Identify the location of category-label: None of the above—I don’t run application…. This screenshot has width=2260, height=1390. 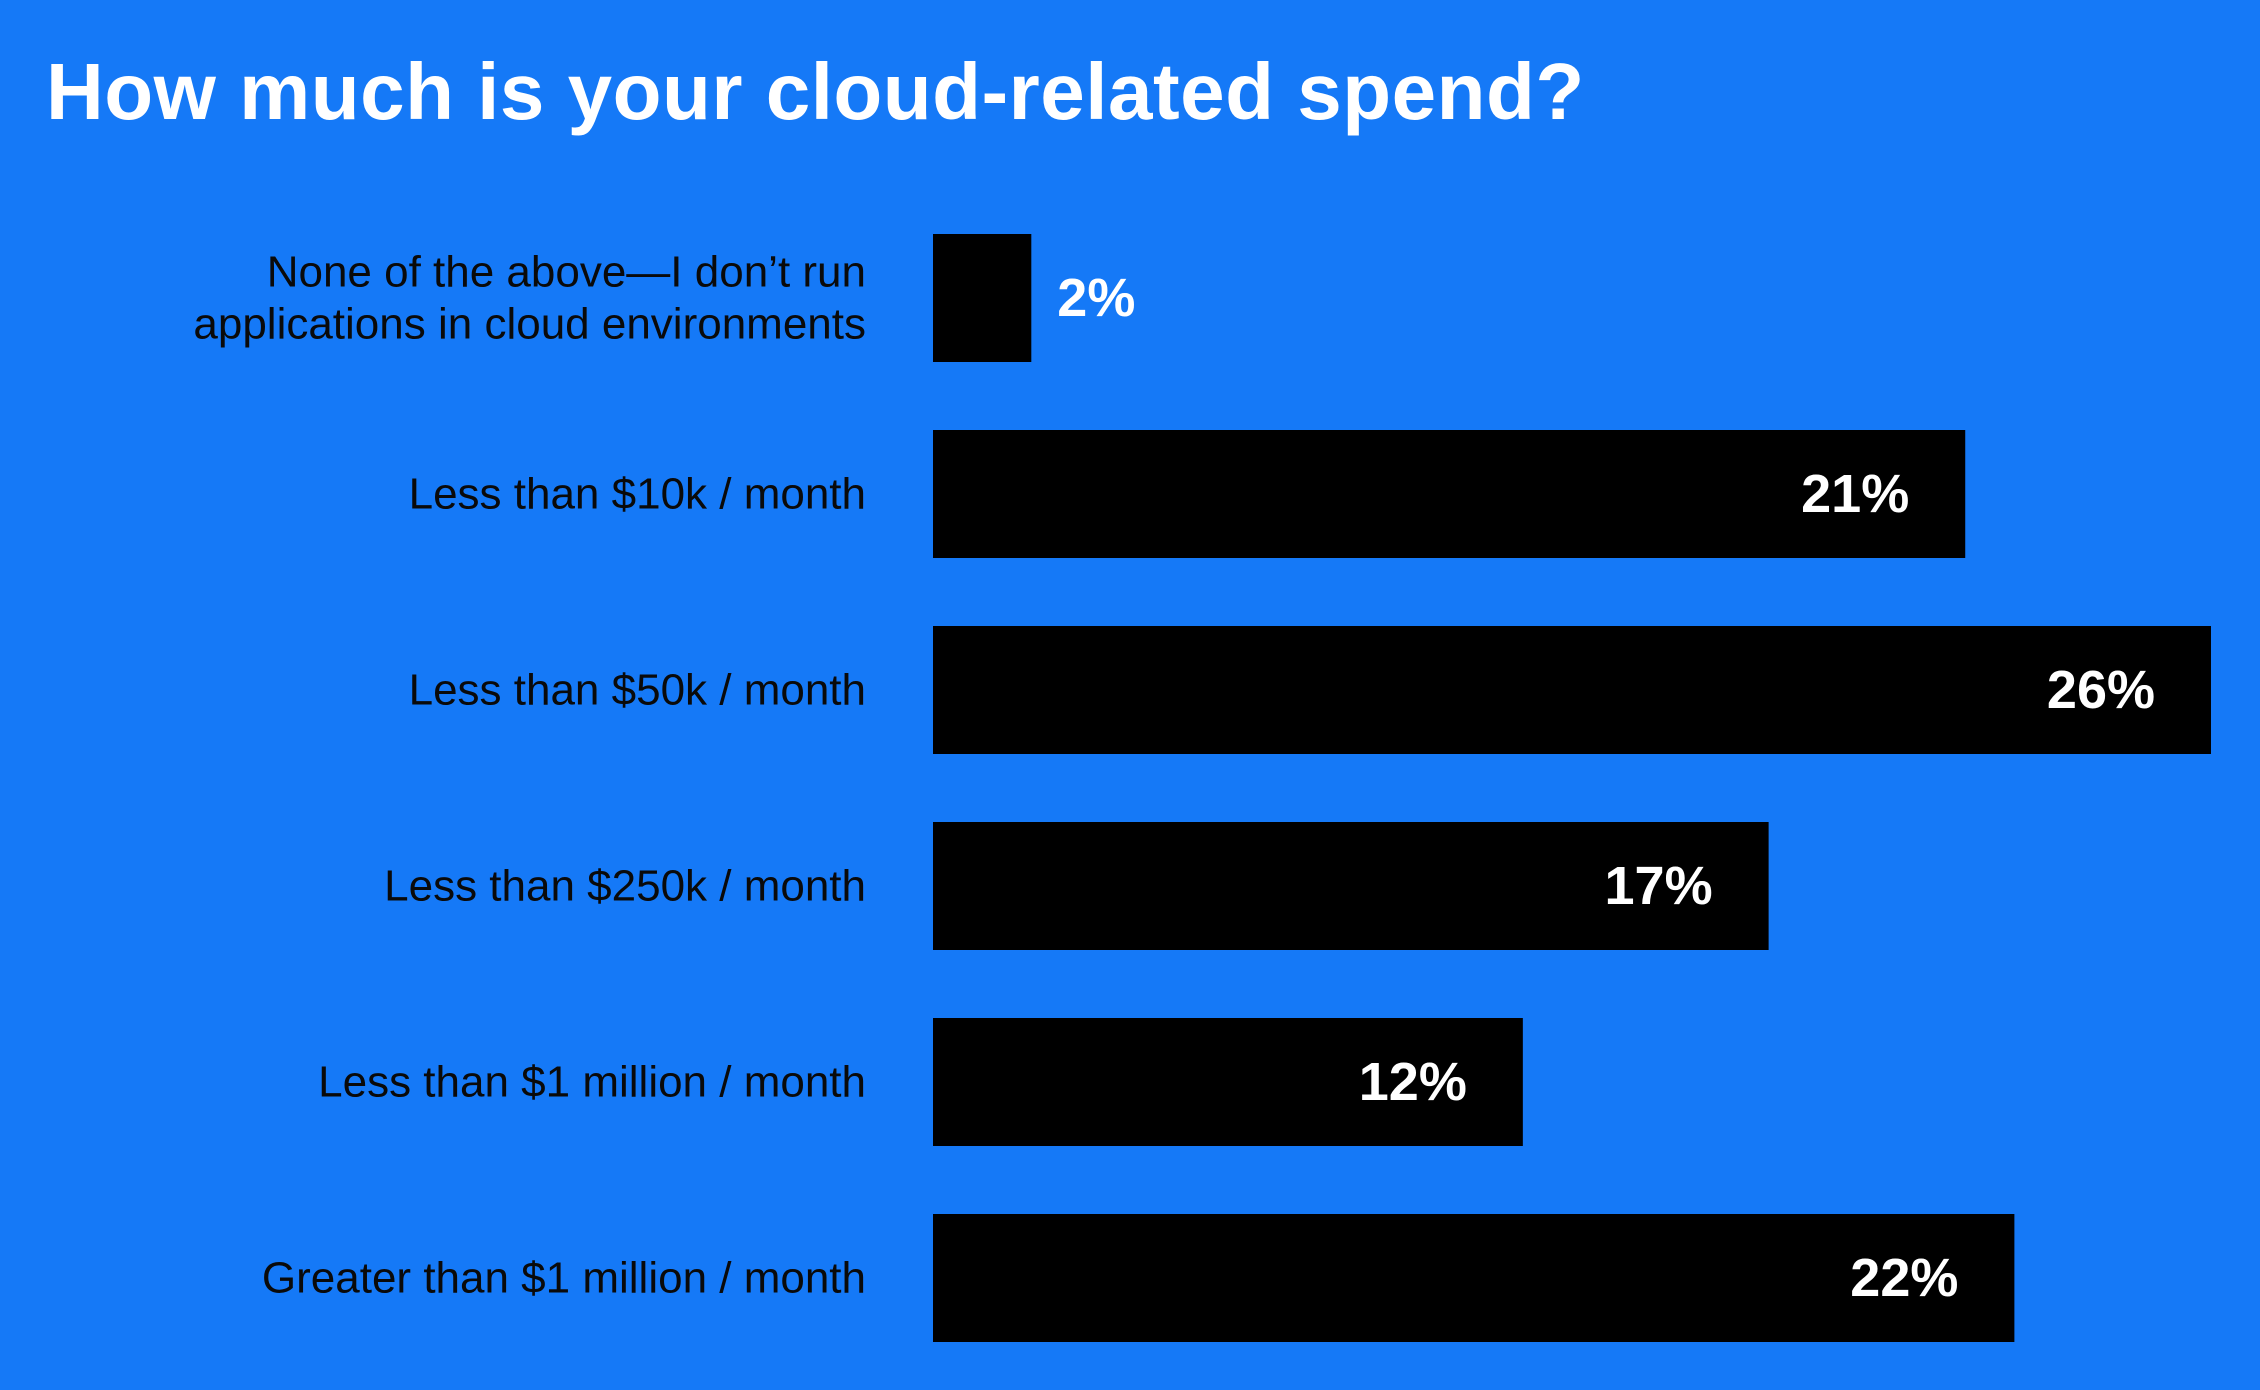
(529, 298).